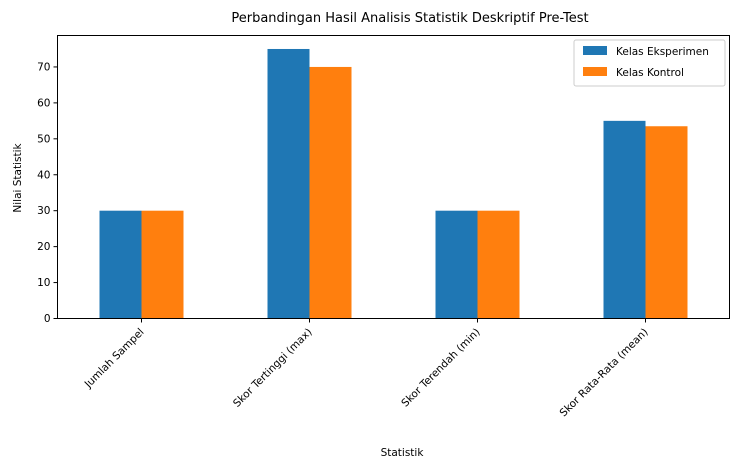 The height and width of the screenshot is (459, 736). What do you see at coordinates (595, 50) in the screenshot?
I see `legend-swatch-kelas-eksperimen` at bounding box center [595, 50].